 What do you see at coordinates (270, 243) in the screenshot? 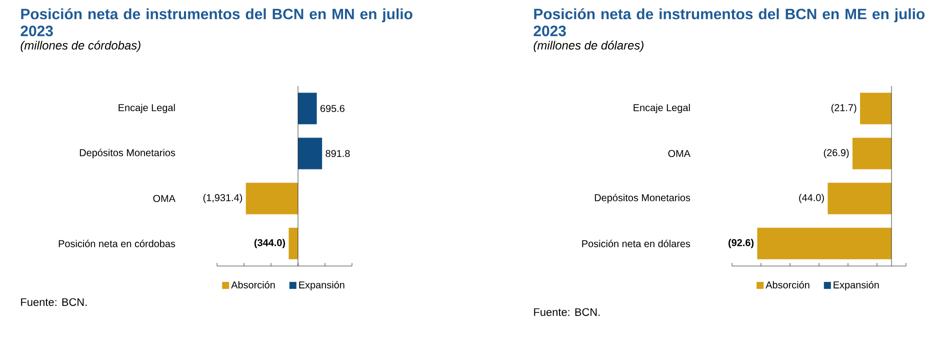
I see `data-label: (344.0)` at bounding box center [270, 243].